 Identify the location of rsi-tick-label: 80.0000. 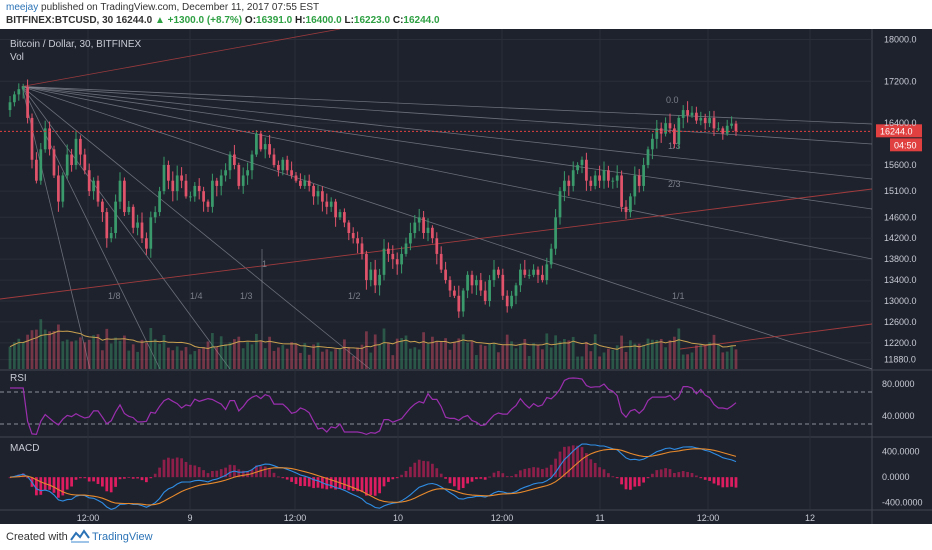
(898, 384).